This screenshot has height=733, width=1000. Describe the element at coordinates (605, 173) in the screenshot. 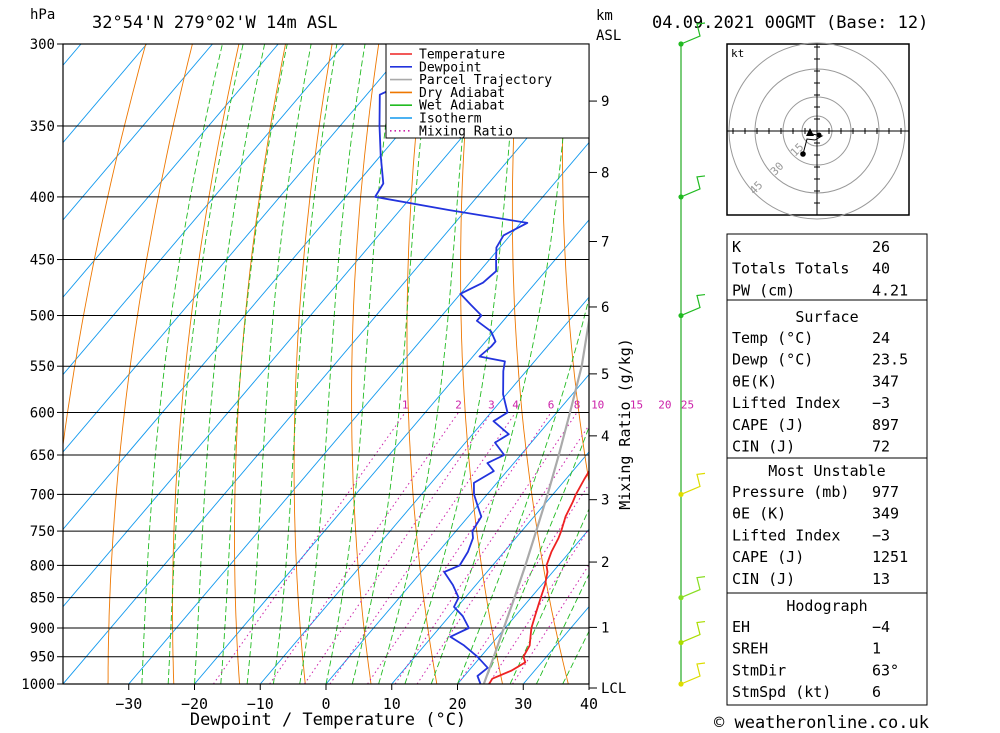

I see `height-tick-label: 8` at that location.